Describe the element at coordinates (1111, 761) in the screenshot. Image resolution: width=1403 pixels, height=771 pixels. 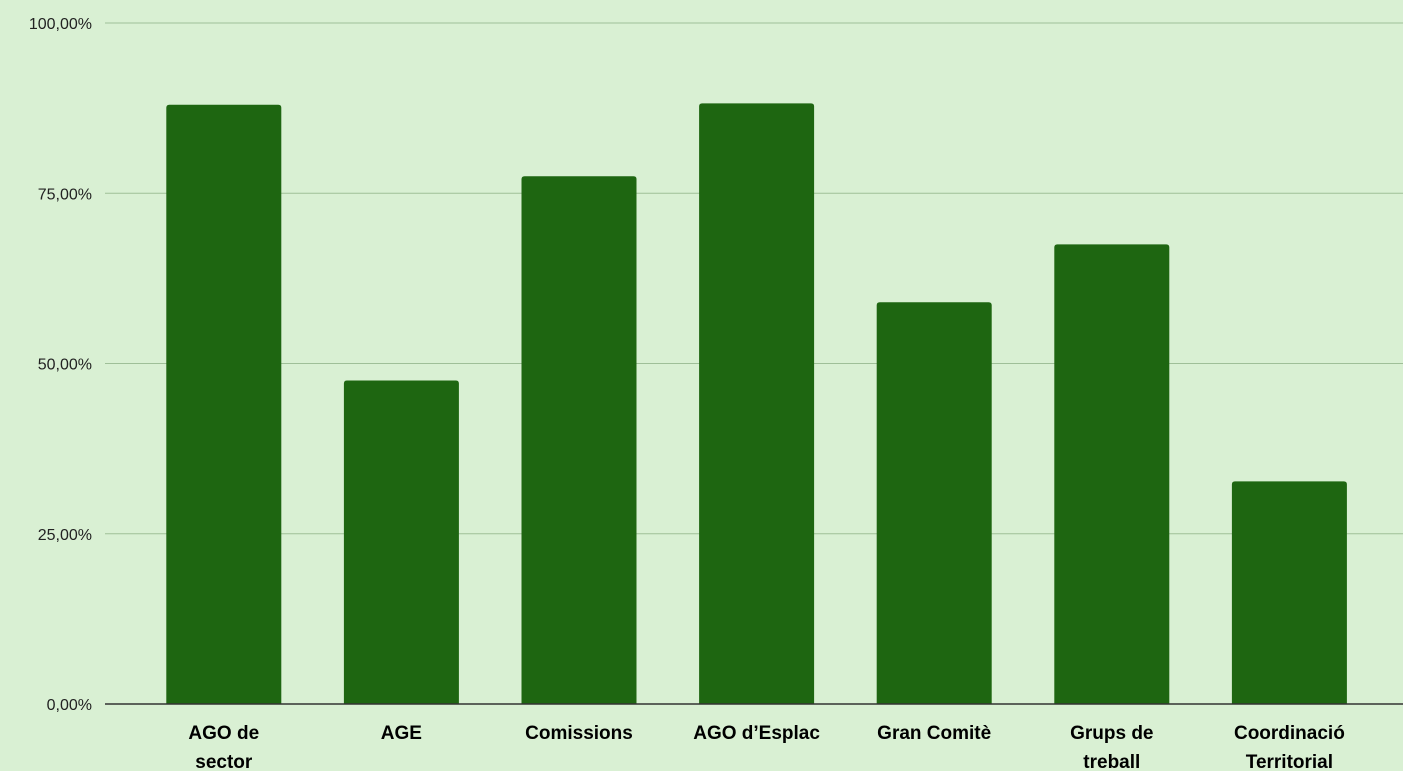
I see `x-tick-label: treball` at that location.